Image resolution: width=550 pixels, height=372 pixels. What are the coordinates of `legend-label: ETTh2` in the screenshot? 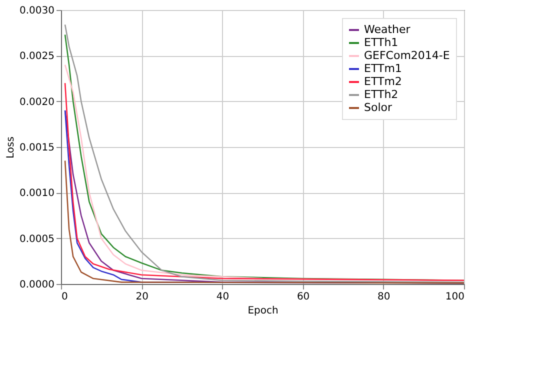 It's located at (381, 94).